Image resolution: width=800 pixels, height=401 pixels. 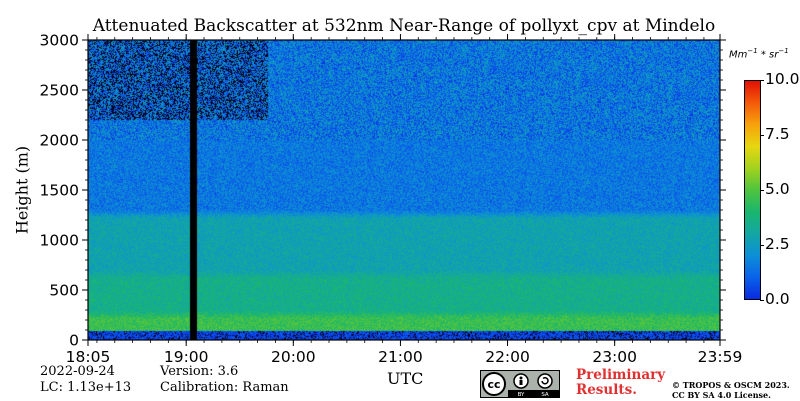 I want to click on x-tick-label: 20:00, so click(x=293, y=357).